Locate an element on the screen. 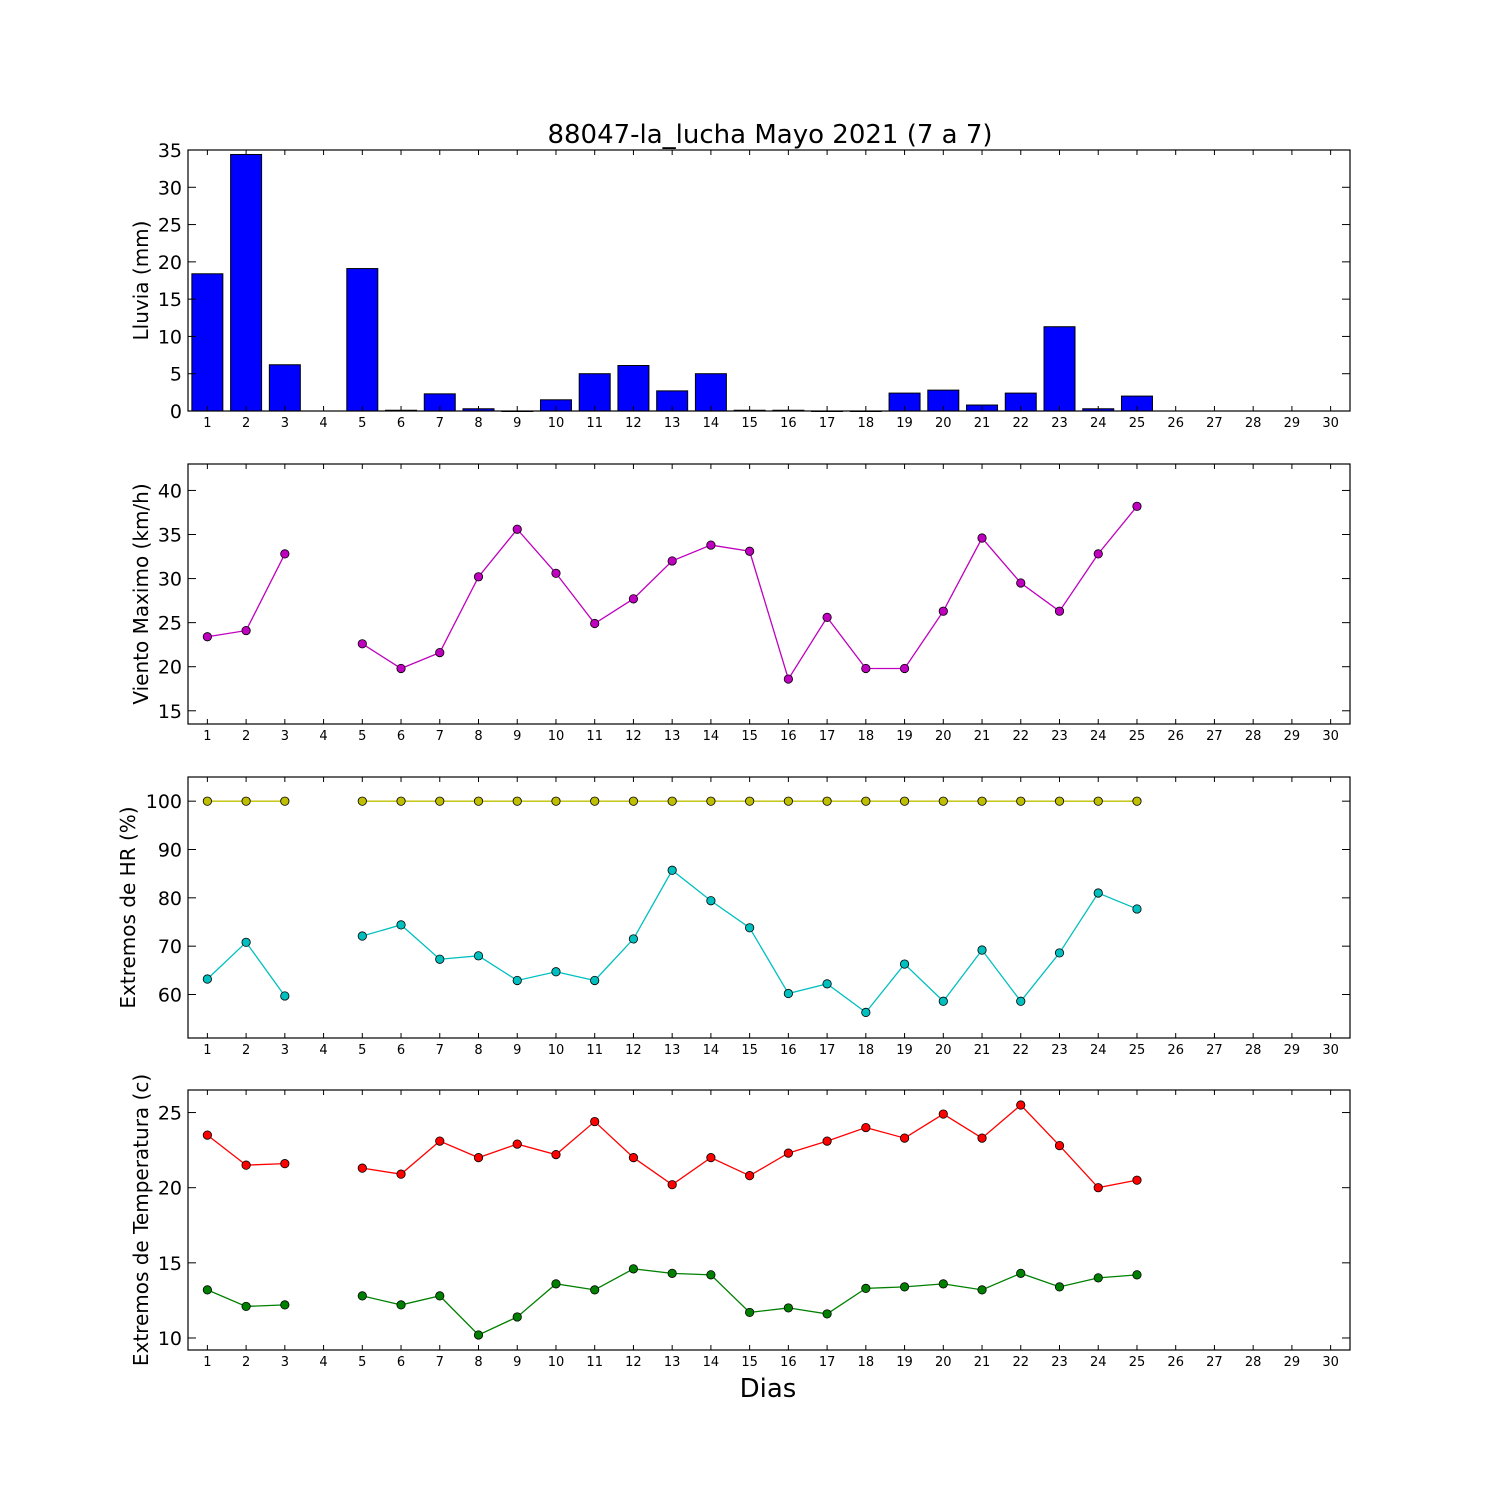  x-tick-label: 22 is located at coordinates (1020, 1362).